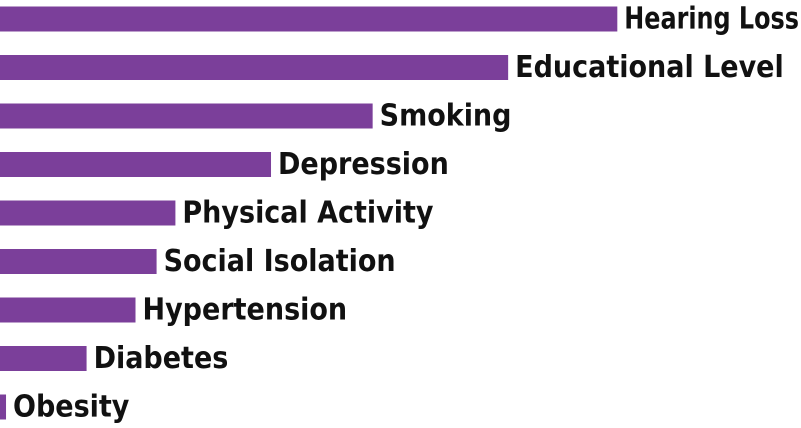 The width and height of the screenshot is (801, 428). Describe the element at coordinates (186, 116) in the screenshot. I see `bar-smoking` at that location.